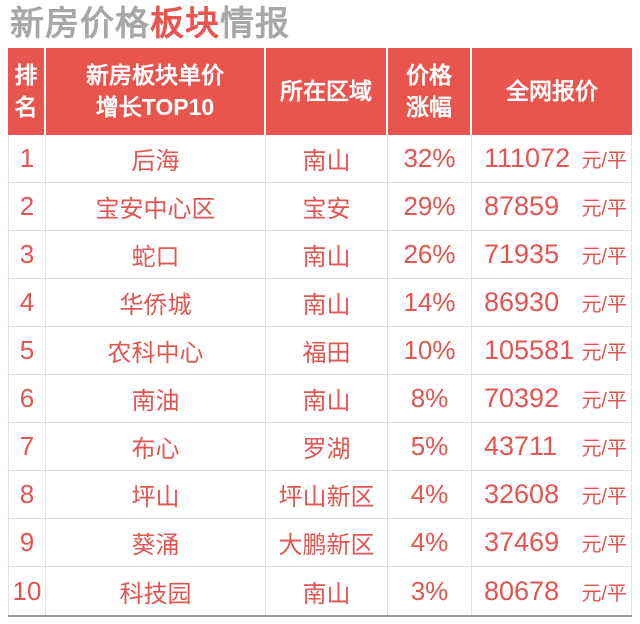 Image resolution: width=640 pixels, height=624 pixels. Describe the element at coordinates (27, 302) in the screenshot. I see `cell-rank: 4` at that location.